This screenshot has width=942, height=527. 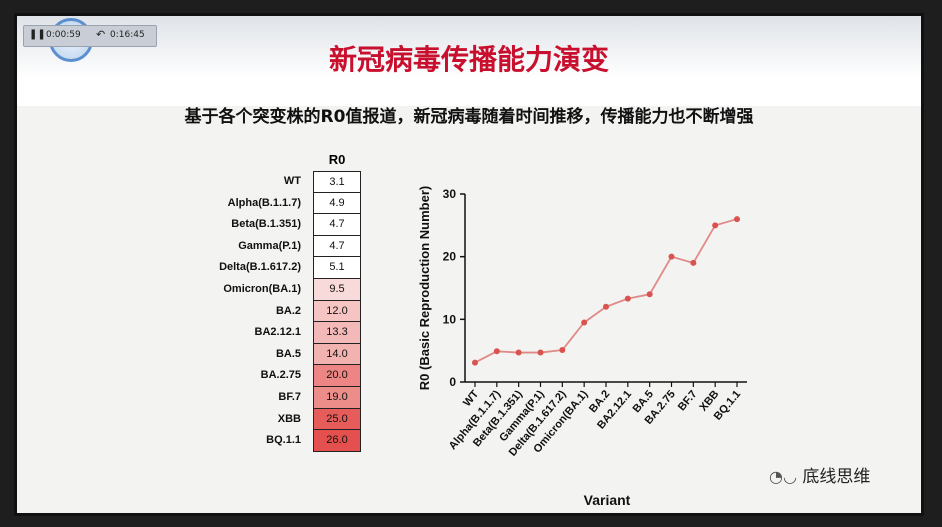 What do you see at coordinates (337, 311) in the screenshot?
I see `table-cell-r0: 12.0` at bounding box center [337, 311].